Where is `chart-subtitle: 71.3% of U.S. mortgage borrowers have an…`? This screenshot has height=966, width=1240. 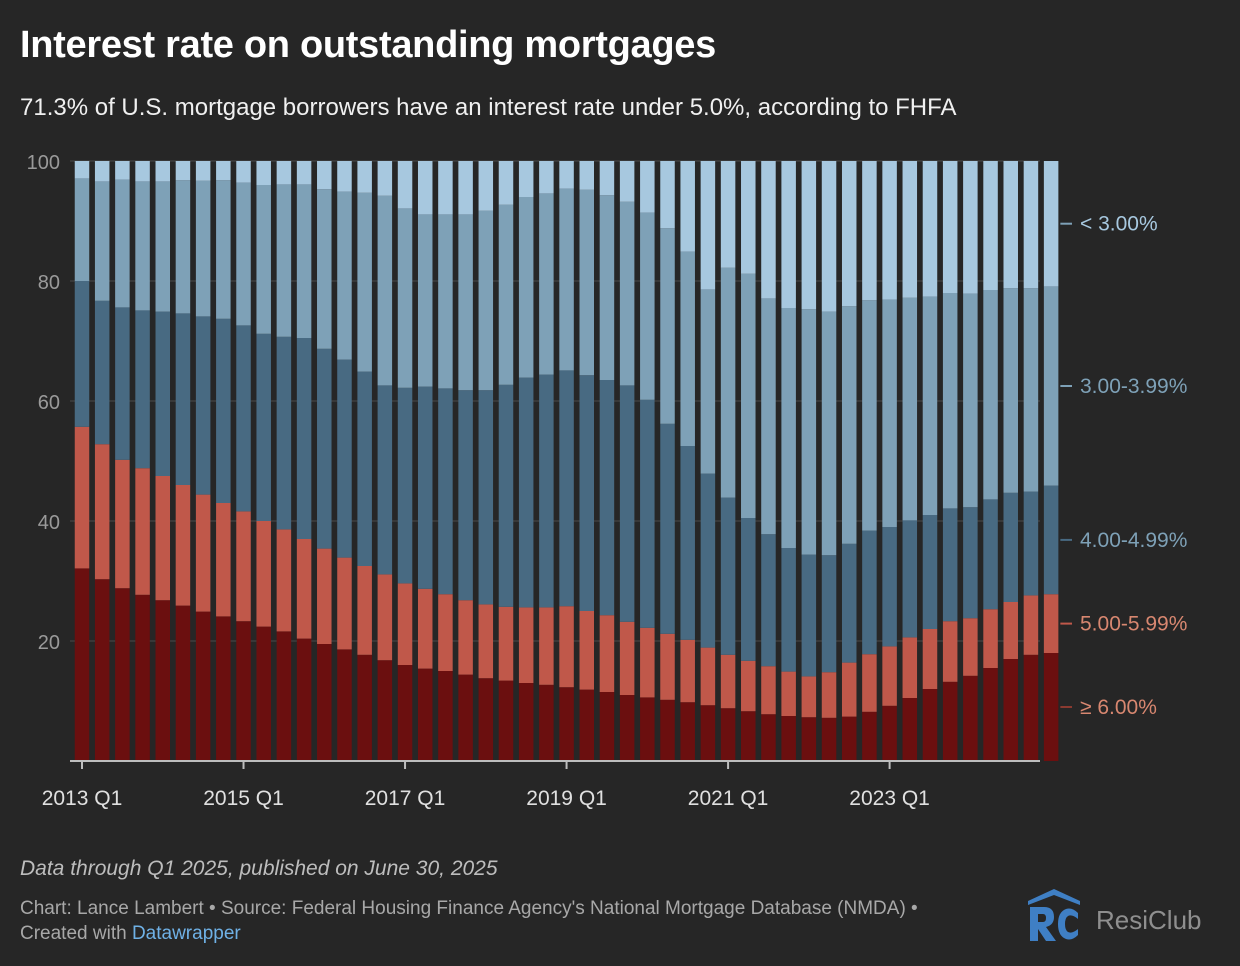
chart-subtitle: 71.3% of U.S. mortgage borrowers have an… is located at coordinates (488, 107).